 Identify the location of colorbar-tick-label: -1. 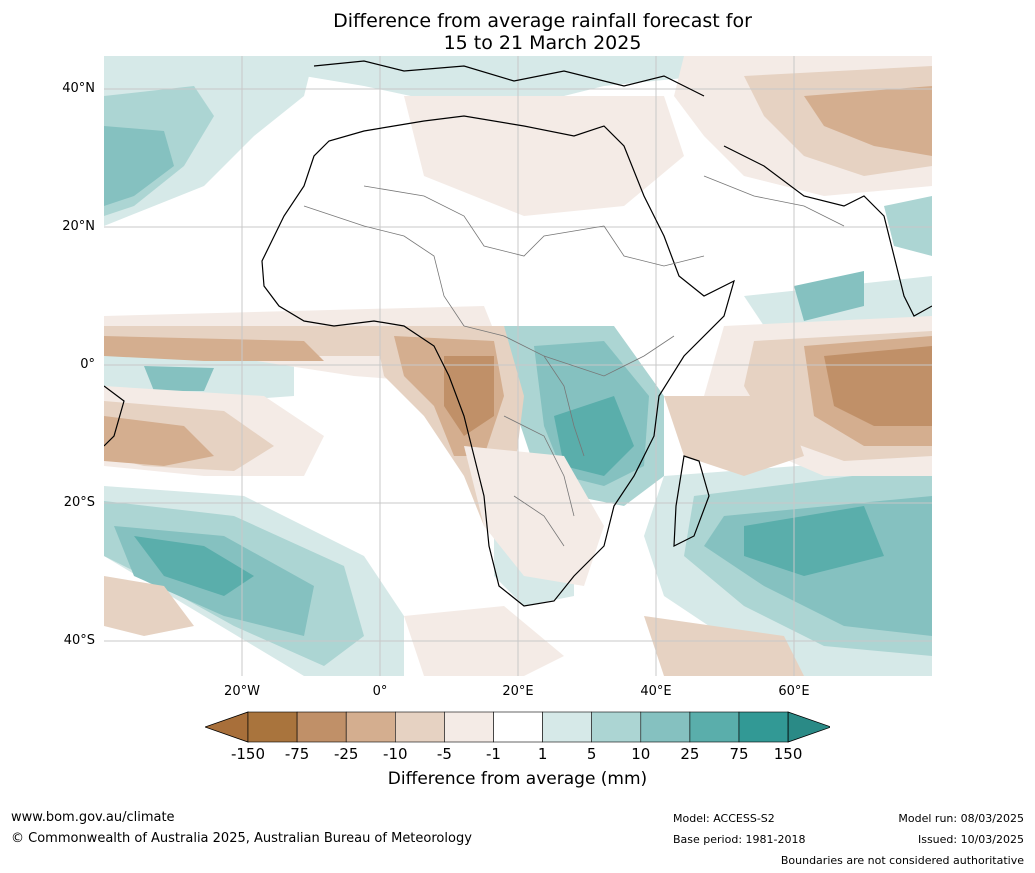
(493, 754).